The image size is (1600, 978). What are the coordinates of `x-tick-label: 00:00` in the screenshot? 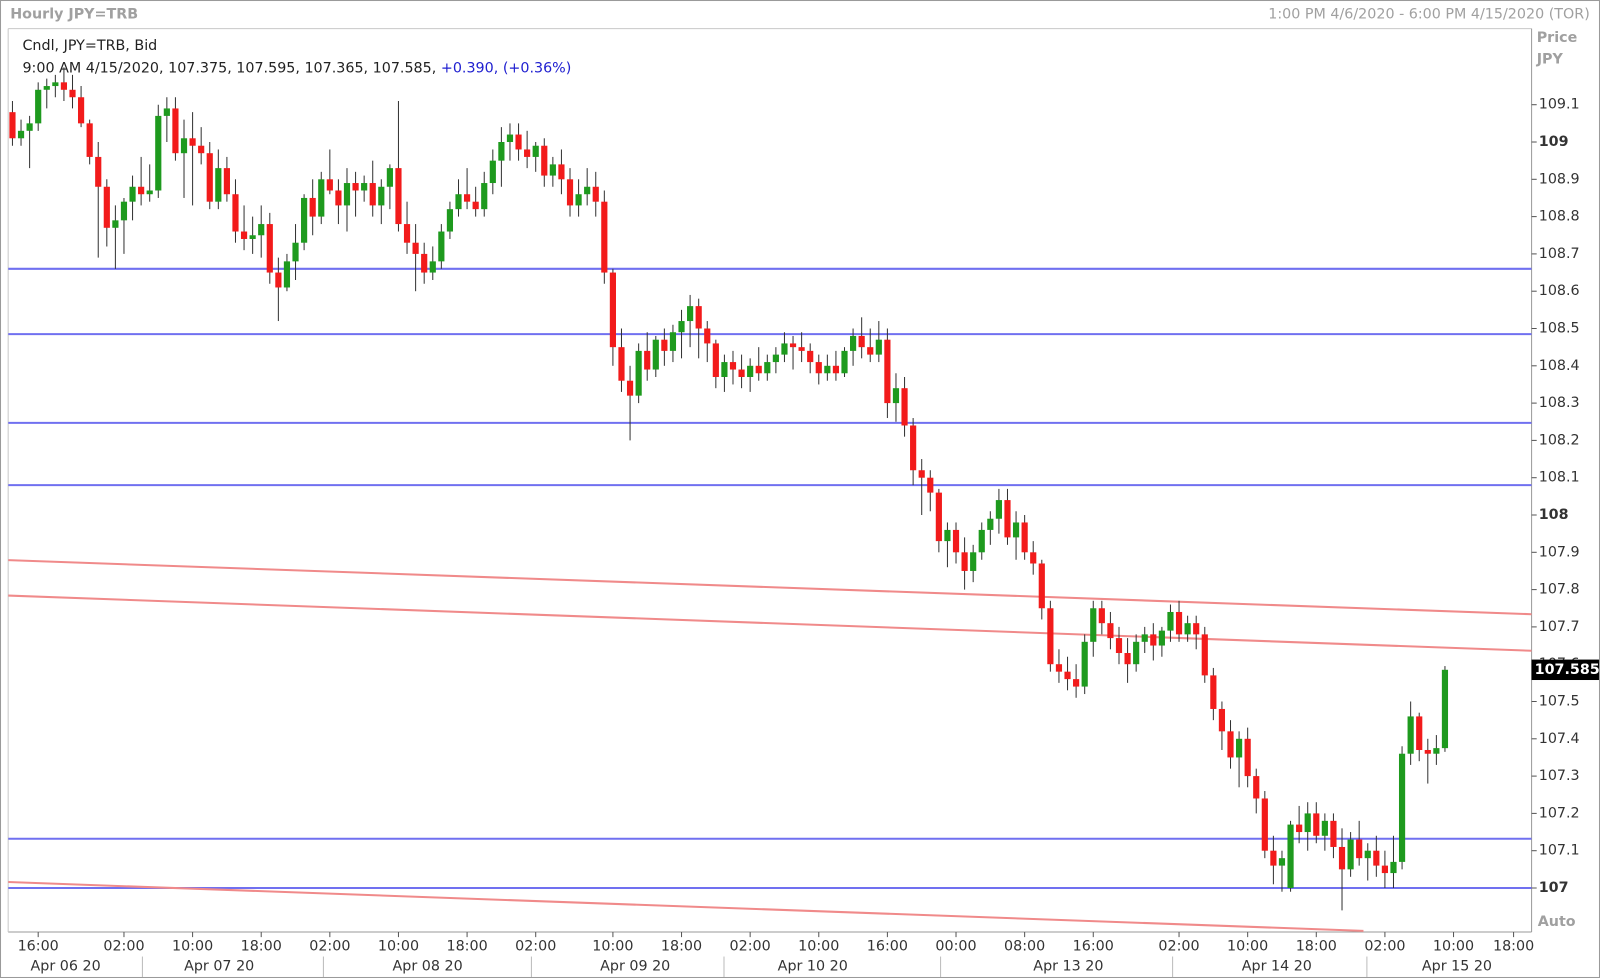 It's located at (955, 946).